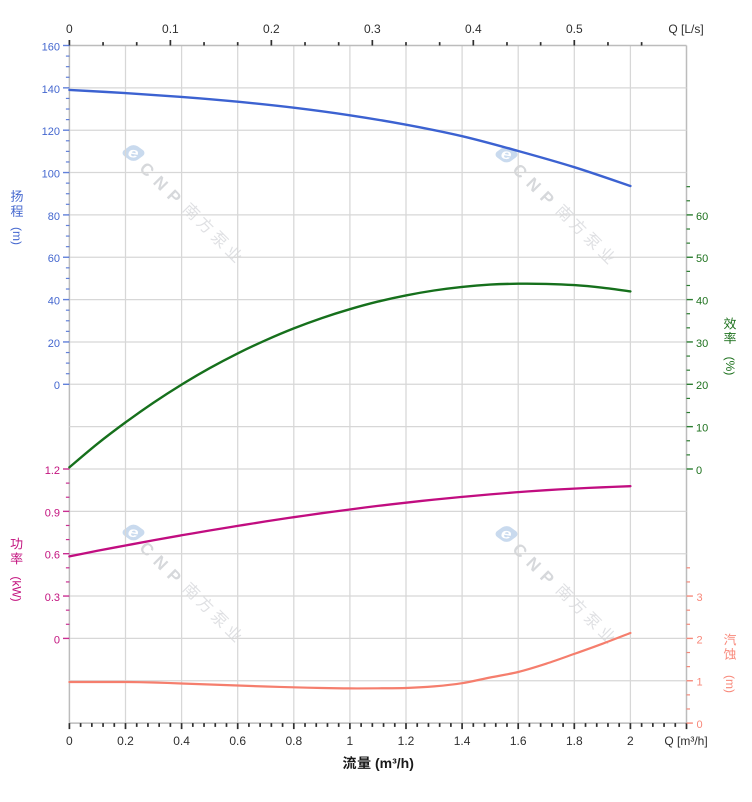 This screenshot has height=802, width=752. Describe the element at coordinates (394, 763) in the screenshot. I see `svg-text: (m³/h)` at that location.